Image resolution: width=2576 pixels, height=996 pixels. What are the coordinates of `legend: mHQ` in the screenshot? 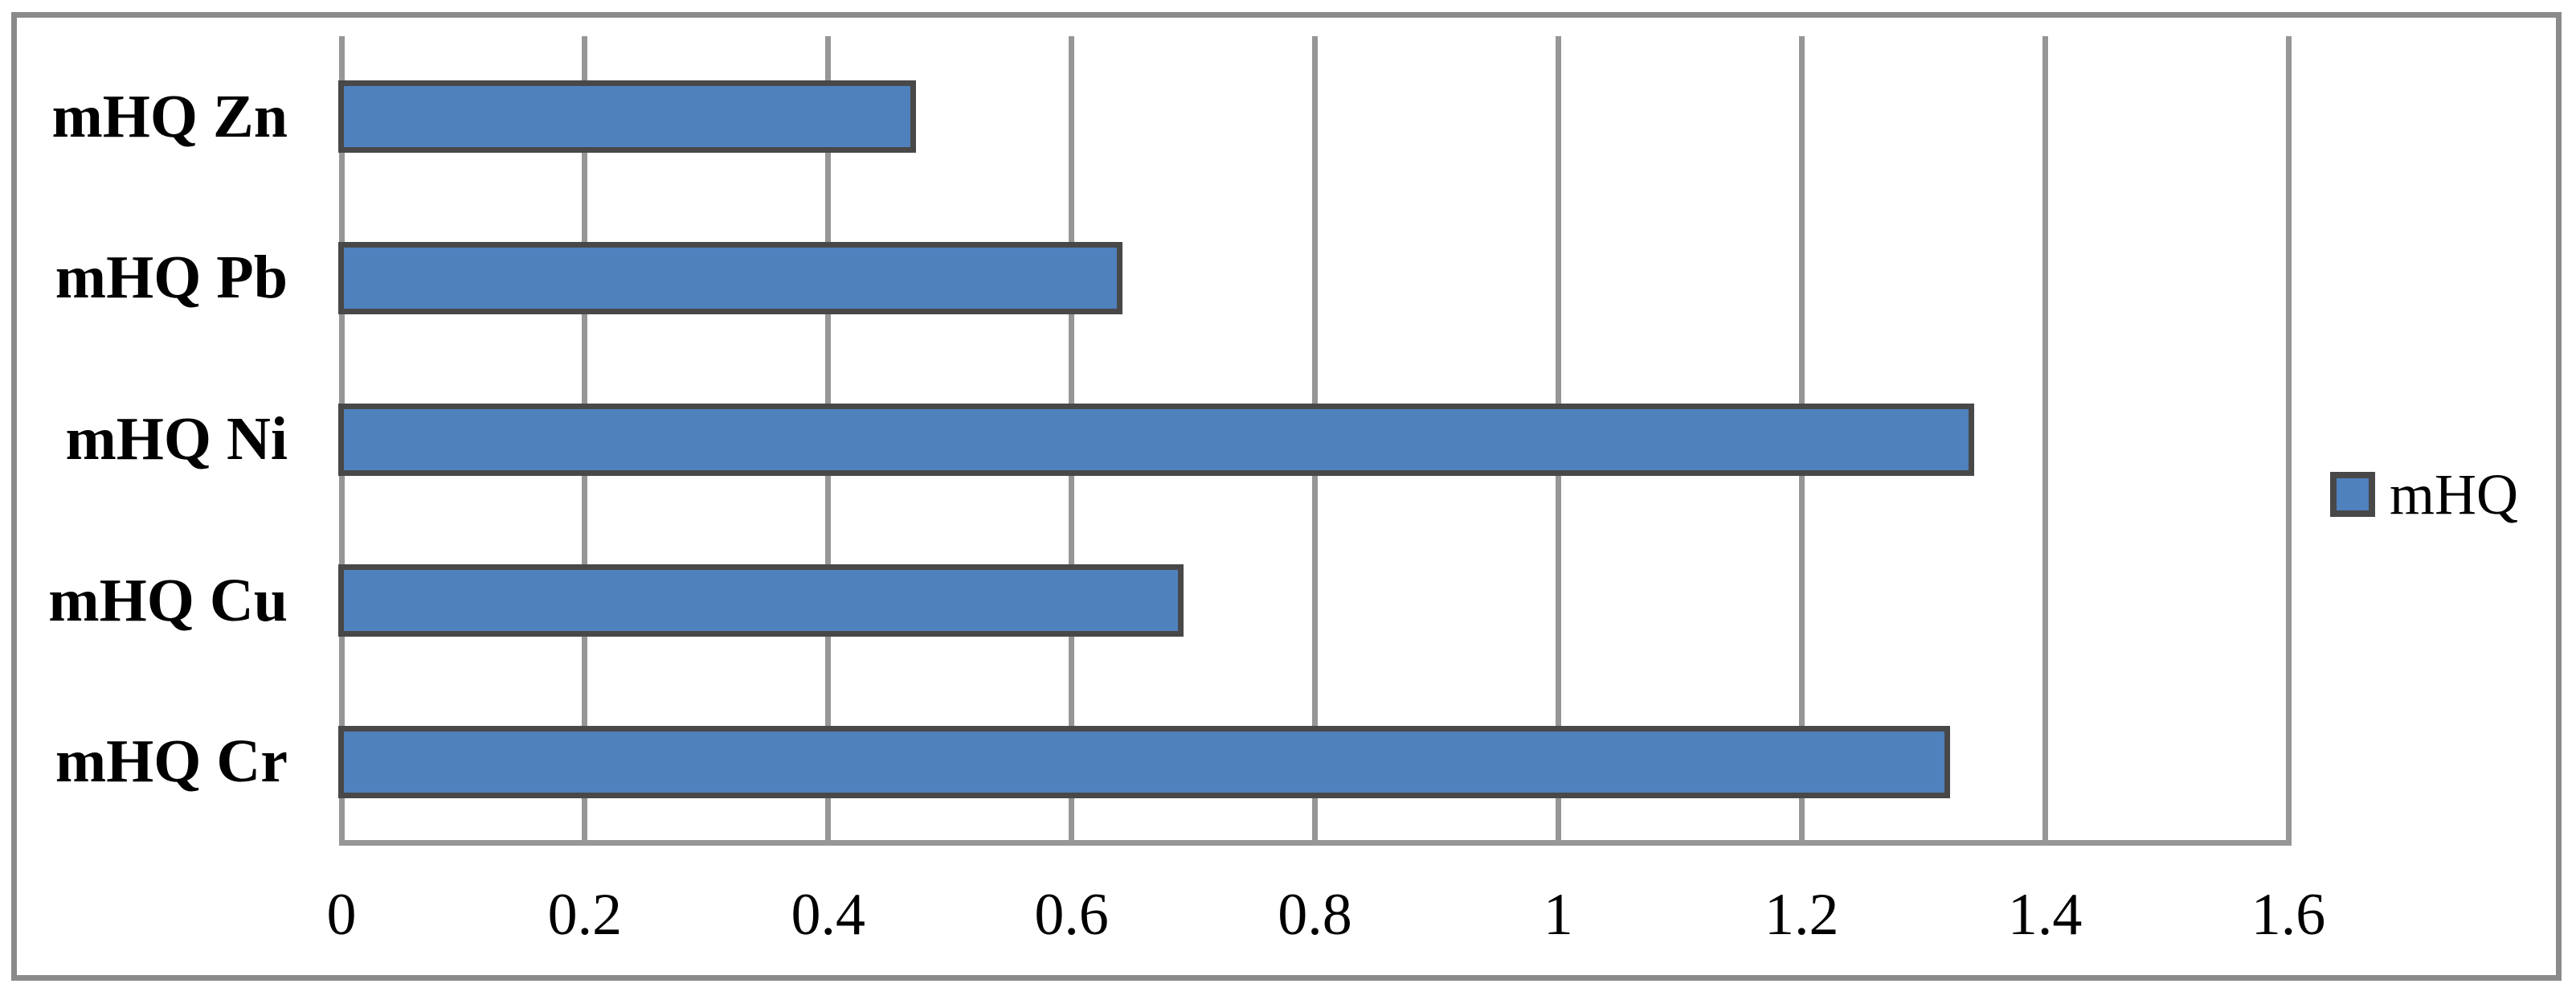 It's located at (2424, 494).